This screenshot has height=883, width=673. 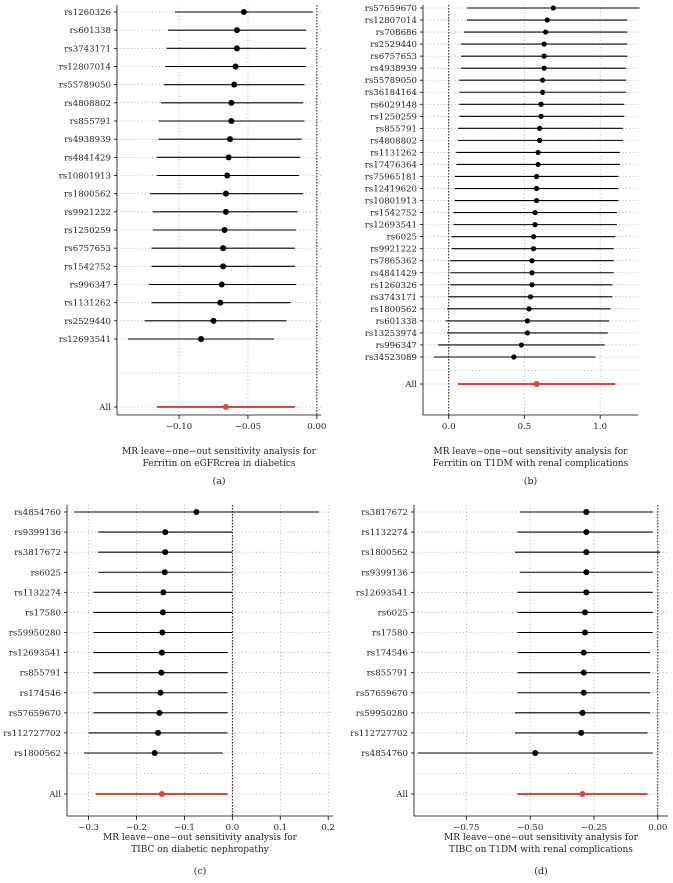 I want to click on snp-label: rs855791, so click(x=387, y=674).